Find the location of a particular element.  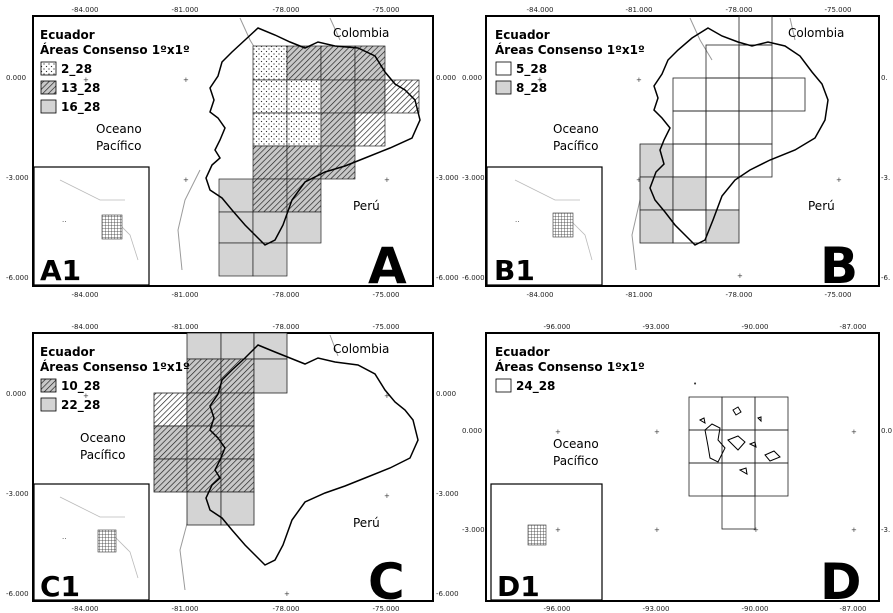

axis-left-ticks: 0.000 -3.000 -6.000 is located at coordinates (17, 178).